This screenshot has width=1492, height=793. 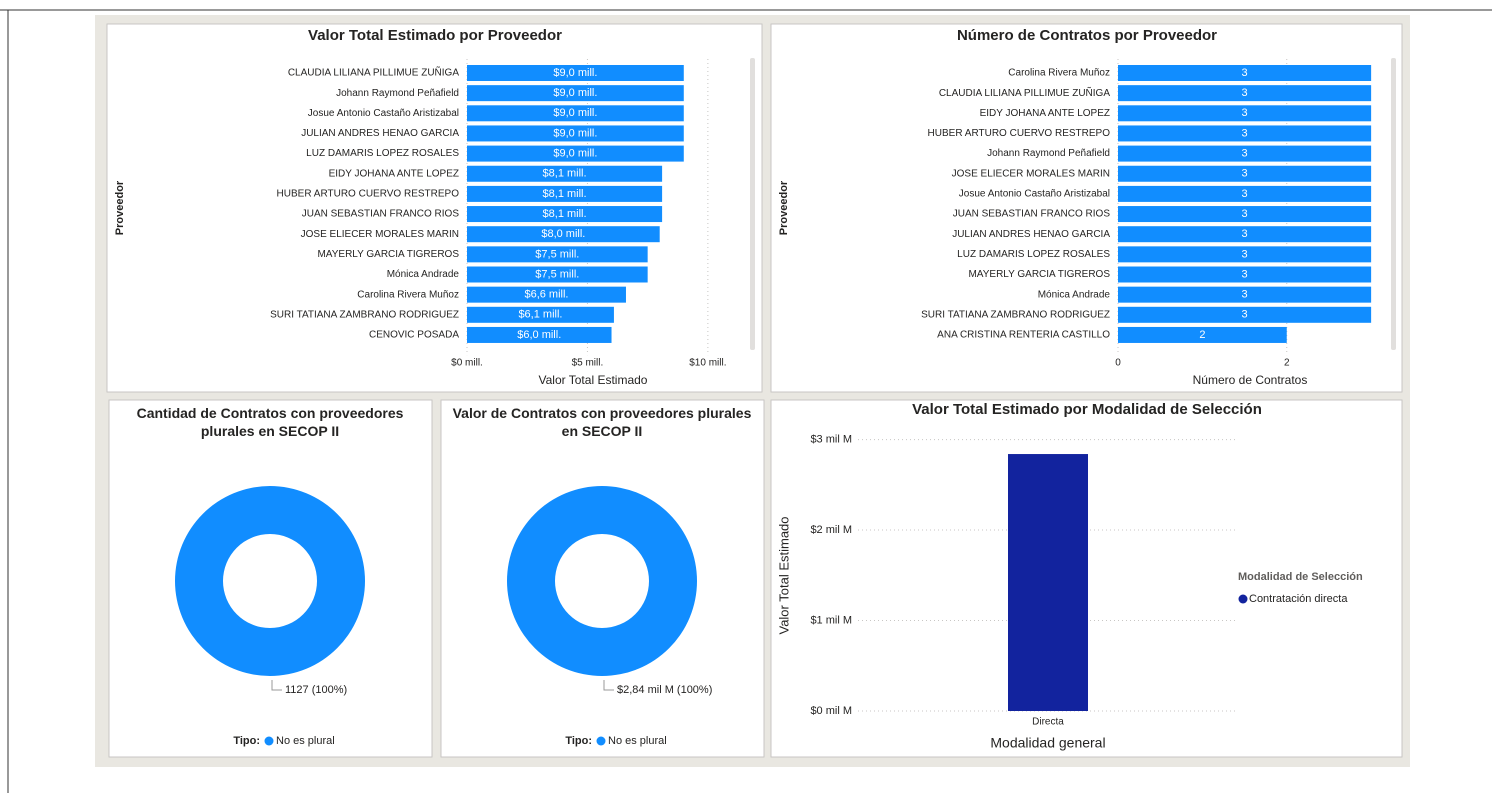 I want to click on legend-label: Contratación directa, so click(x=1298, y=599).